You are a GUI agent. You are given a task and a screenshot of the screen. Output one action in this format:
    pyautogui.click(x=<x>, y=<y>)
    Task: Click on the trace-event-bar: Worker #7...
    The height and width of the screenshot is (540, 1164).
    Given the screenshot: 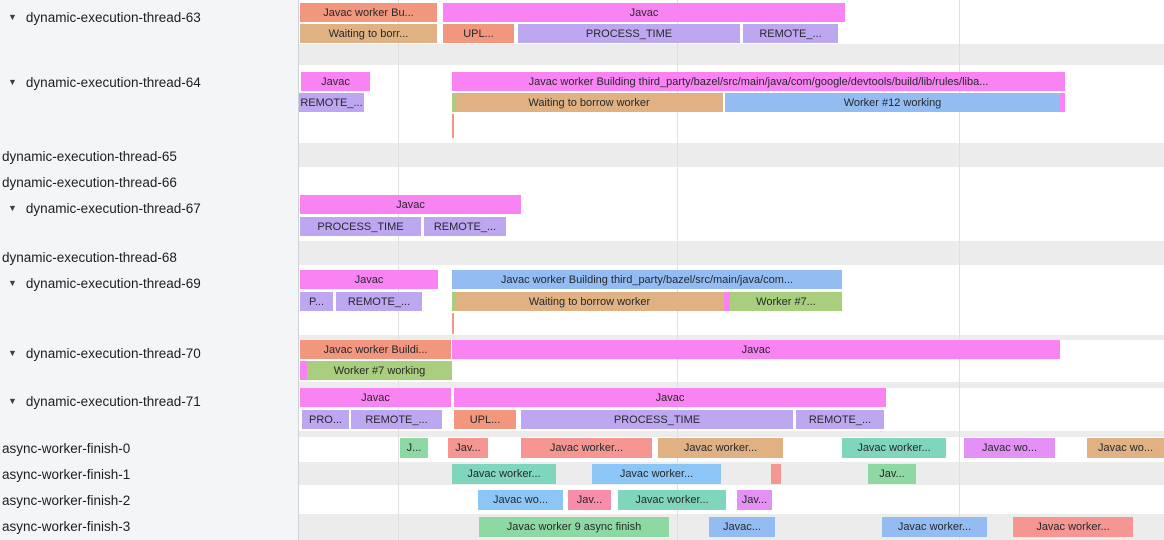 What is the action you would take?
    pyautogui.click(x=786, y=301)
    